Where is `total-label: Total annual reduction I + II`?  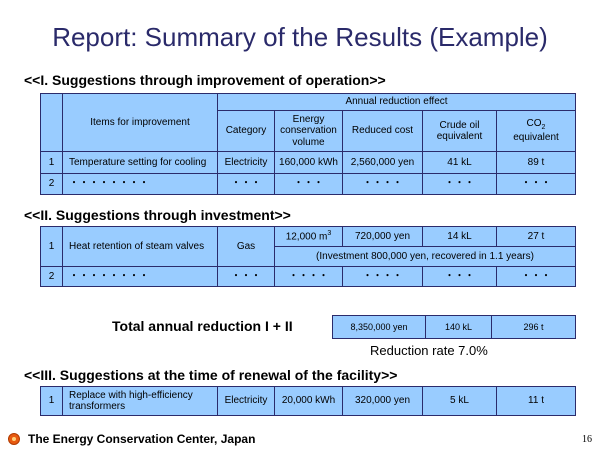
total-label: Total annual reduction I + II is located at coordinates (202, 326).